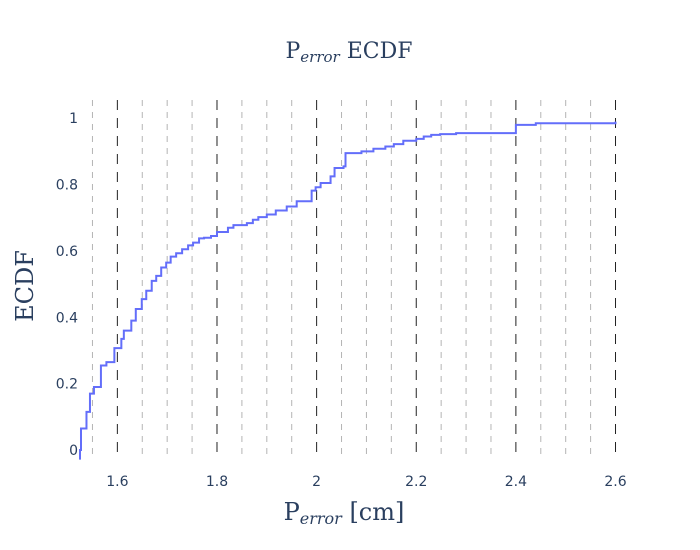  What do you see at coordinates (73, 119) in the screenshot?
I see `y-tick-label: 1` at bounding box center [73, 119].